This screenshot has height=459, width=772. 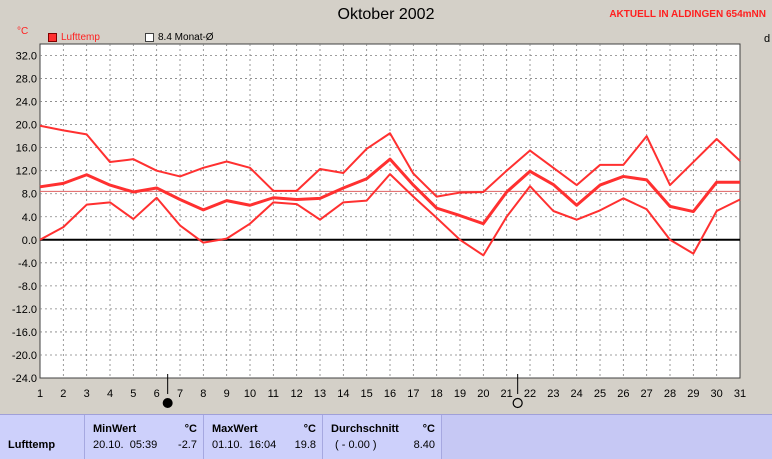 What do you see at coordinates (382, 437) in the screenshot?
I see `stats-avg-cell: Durchschnitt °C ( - 0.00 ) 8.40` at bounding box center [382, 437].